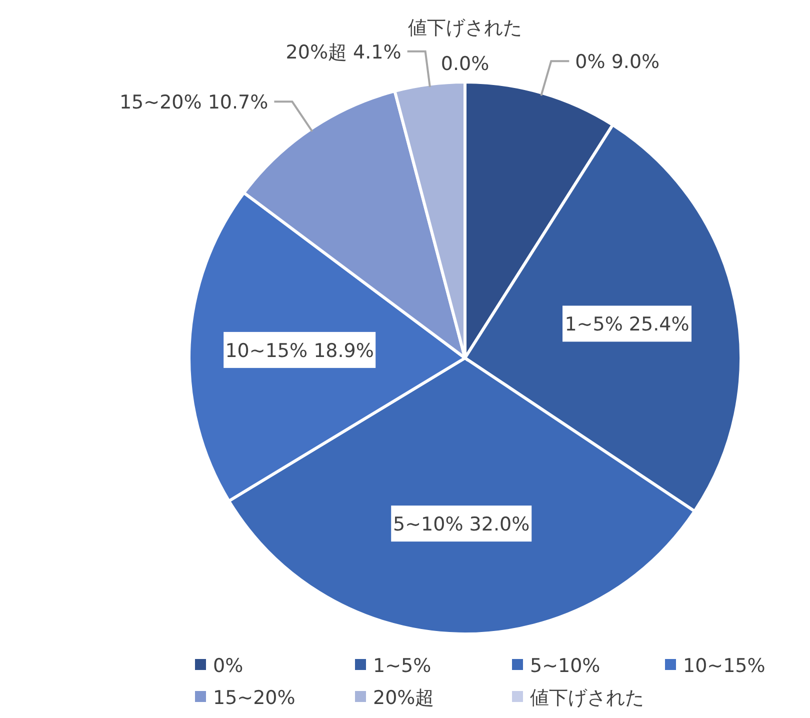 The height and width of the screenshot is (718, 810). What do you see at coordinates (724, 666) in the screenshot?
I see `legend-label: 10~15%` at bounding box center [724, 666].